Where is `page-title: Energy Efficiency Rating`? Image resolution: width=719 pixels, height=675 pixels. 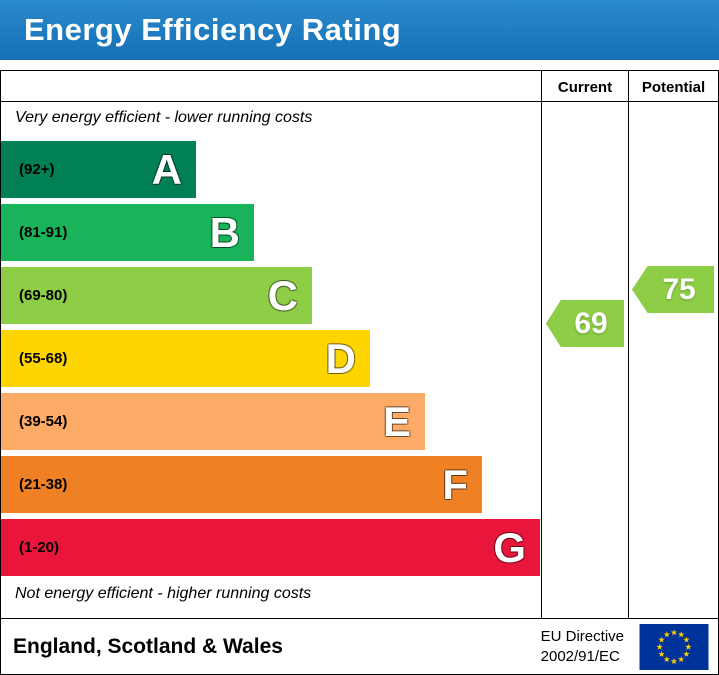 page-title: Energy Efficiency Rating is located at coordinates (213, 29).